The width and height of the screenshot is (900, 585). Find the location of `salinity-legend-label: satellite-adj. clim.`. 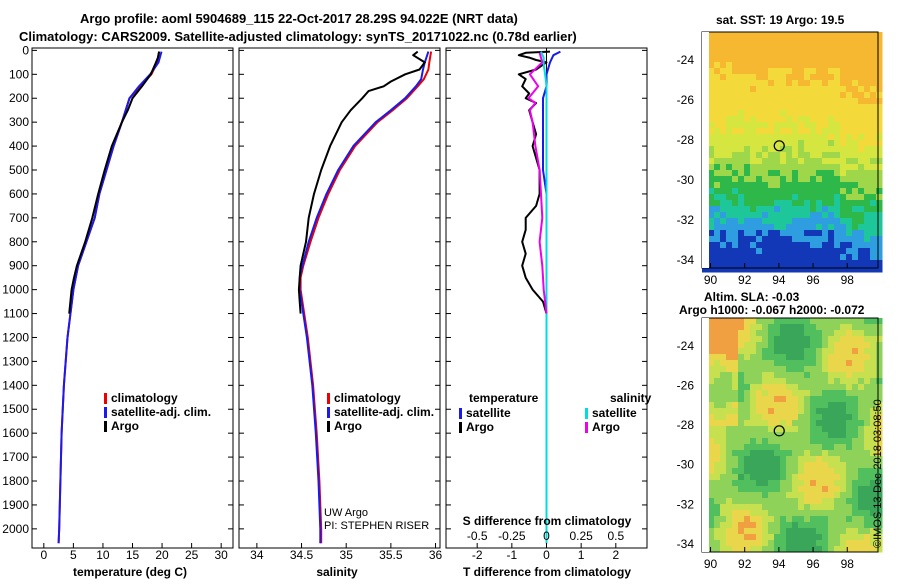

salinity-legend-label: satellite-adj. clim. is located at coordinates (384, 412).